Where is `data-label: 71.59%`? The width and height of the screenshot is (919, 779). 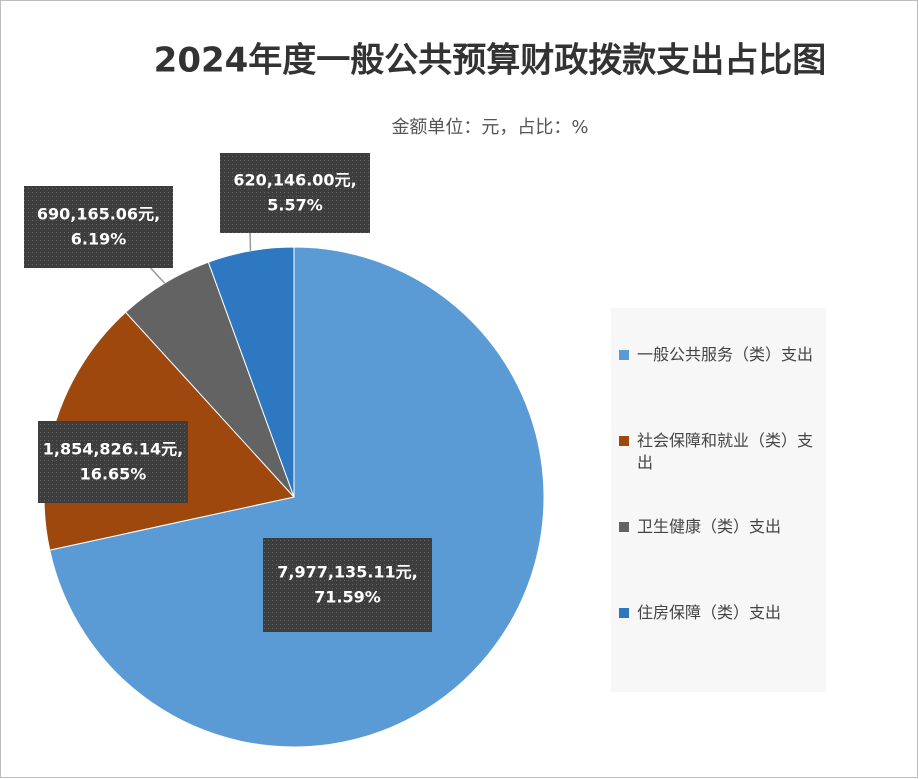 data-label: 71.59% is located at coordinates (347, 597).